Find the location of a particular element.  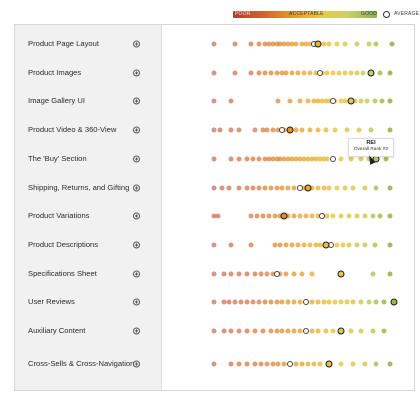

category-row: User Reviews is located at coordinates (88, 302).